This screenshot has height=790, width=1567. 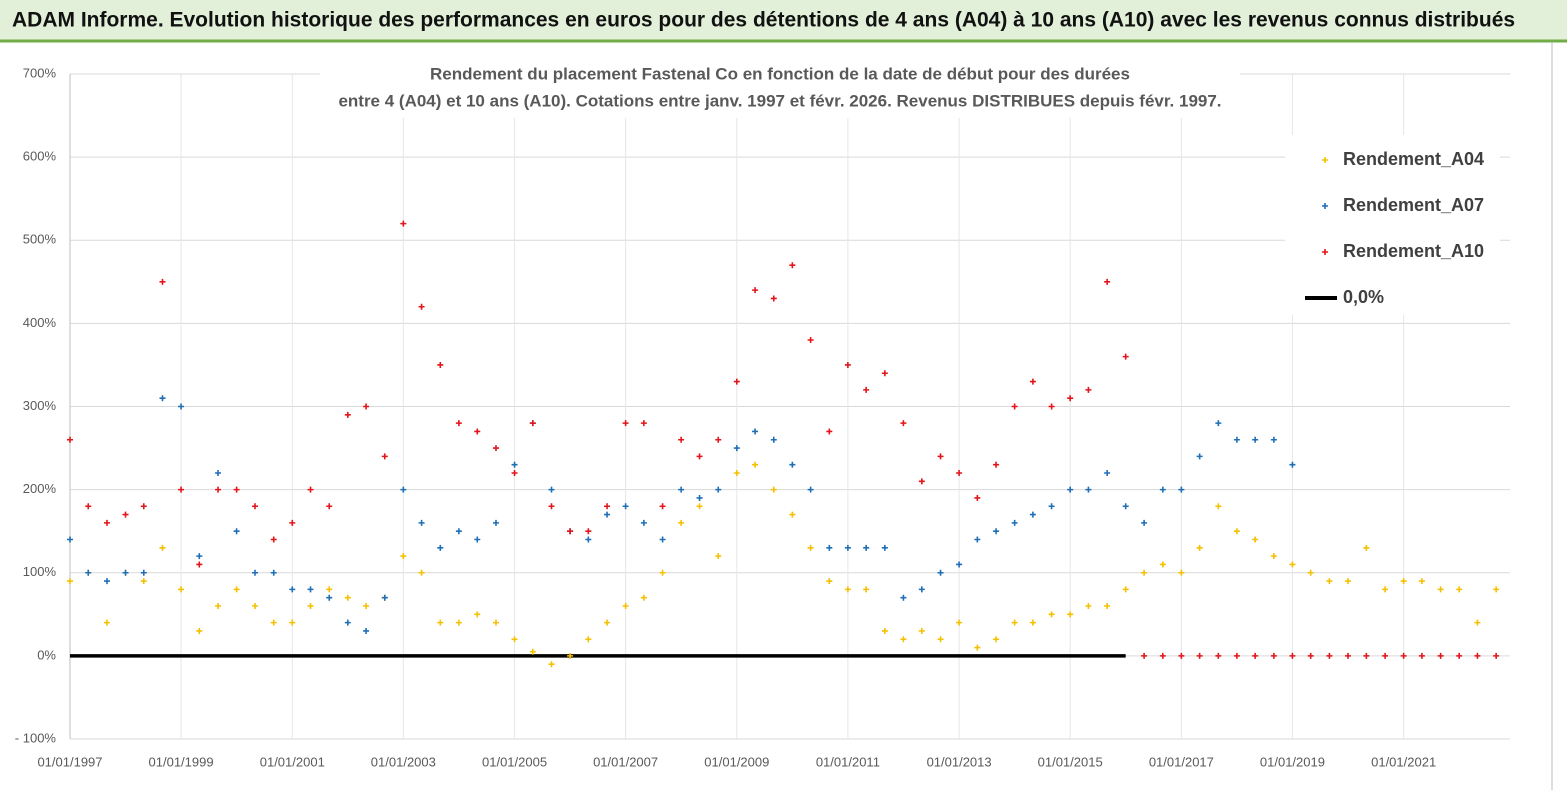 I want to click on x-tick-label: 01/01/2009, so click(x=736, y=761).